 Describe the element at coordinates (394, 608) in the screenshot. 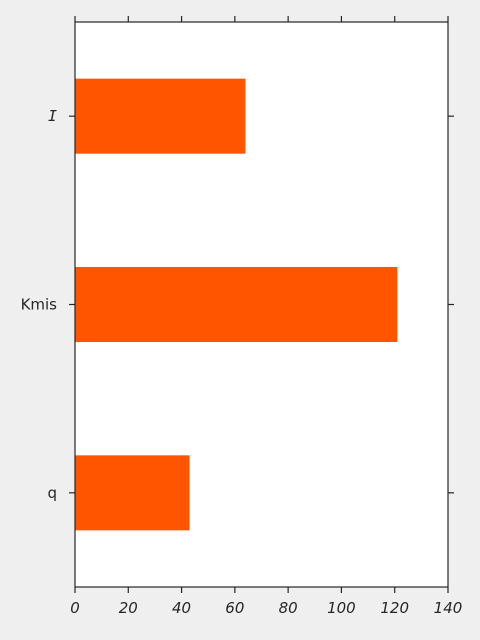

I see `x-tick-label: 120` at that location.